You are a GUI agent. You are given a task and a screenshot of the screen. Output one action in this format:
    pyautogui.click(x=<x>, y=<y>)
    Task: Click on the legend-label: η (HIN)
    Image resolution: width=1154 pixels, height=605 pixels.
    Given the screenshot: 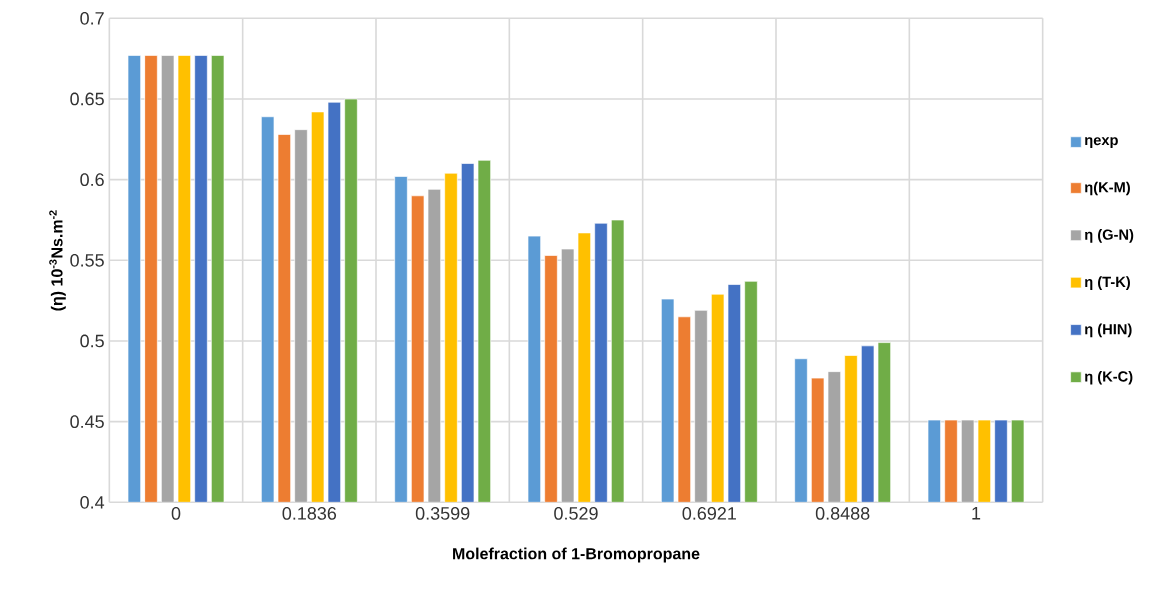 What is the action you would take?
    pyautogui.click(x=1108, y=330)
    